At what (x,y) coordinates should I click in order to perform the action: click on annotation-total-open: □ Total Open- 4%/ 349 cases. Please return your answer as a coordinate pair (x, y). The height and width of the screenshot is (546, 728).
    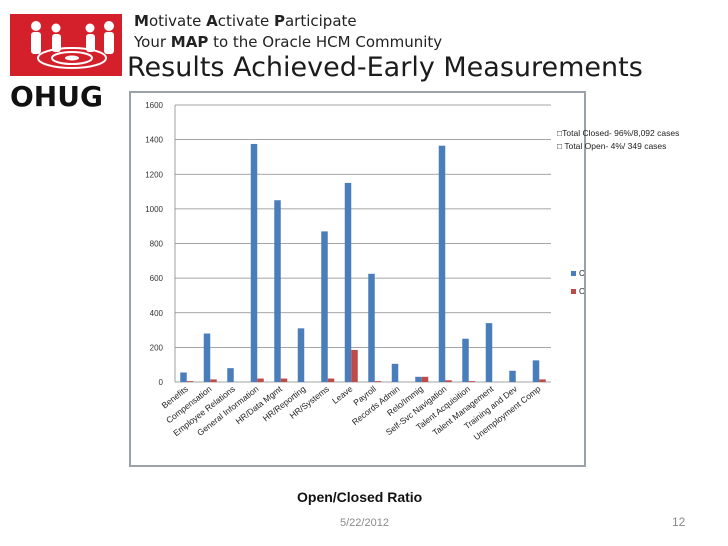
    Looking at the image, I should click on (637, 147).